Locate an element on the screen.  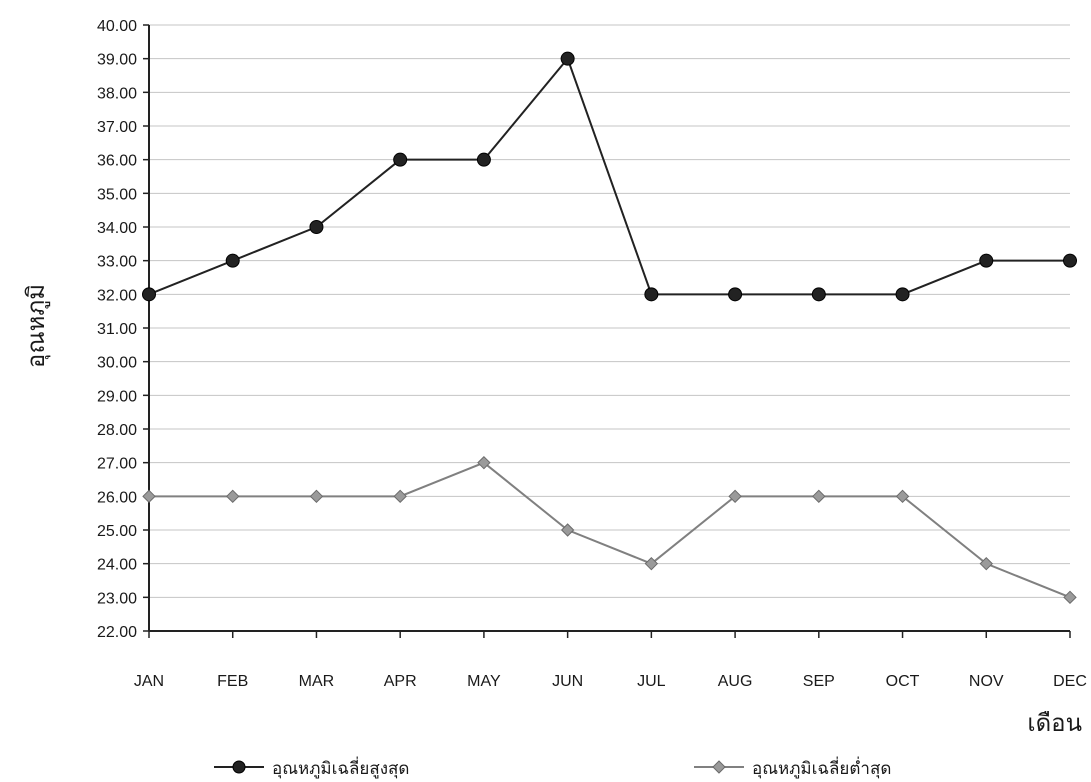
legend-marker-diamond is located at coordinates (719, 767).